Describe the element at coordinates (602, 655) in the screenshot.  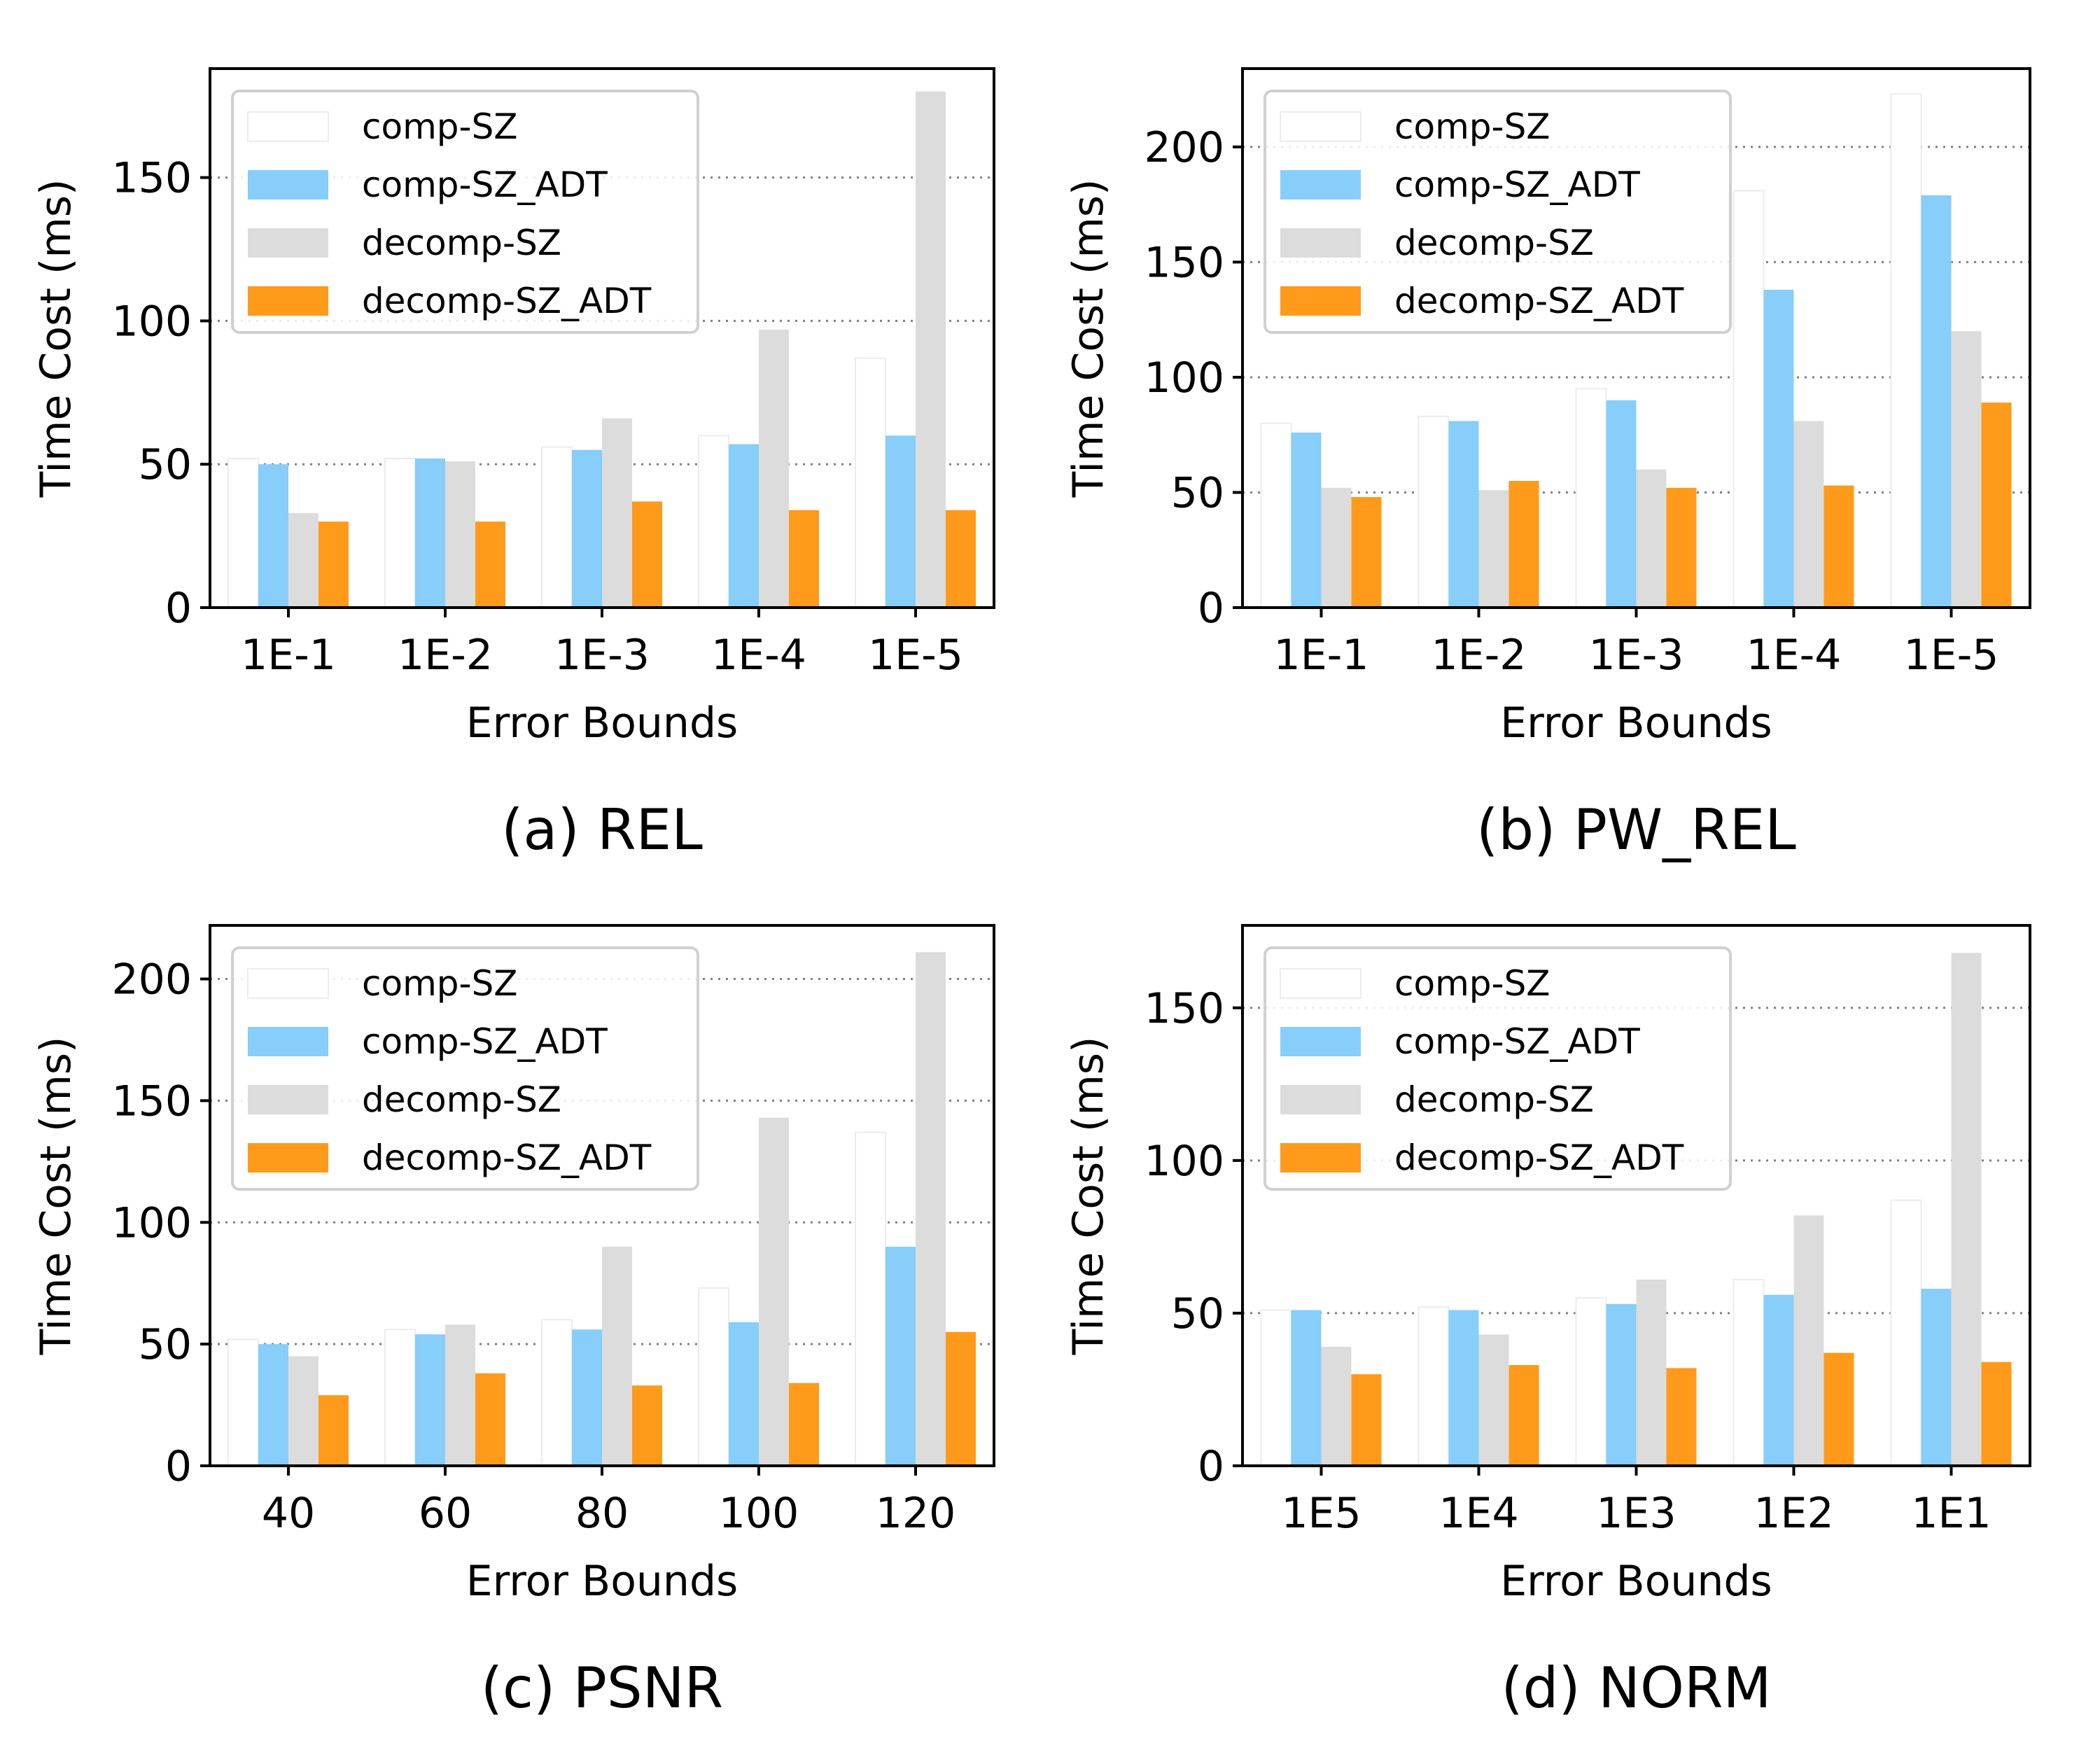
I see `x-tick-label: 1E-3` at that location.